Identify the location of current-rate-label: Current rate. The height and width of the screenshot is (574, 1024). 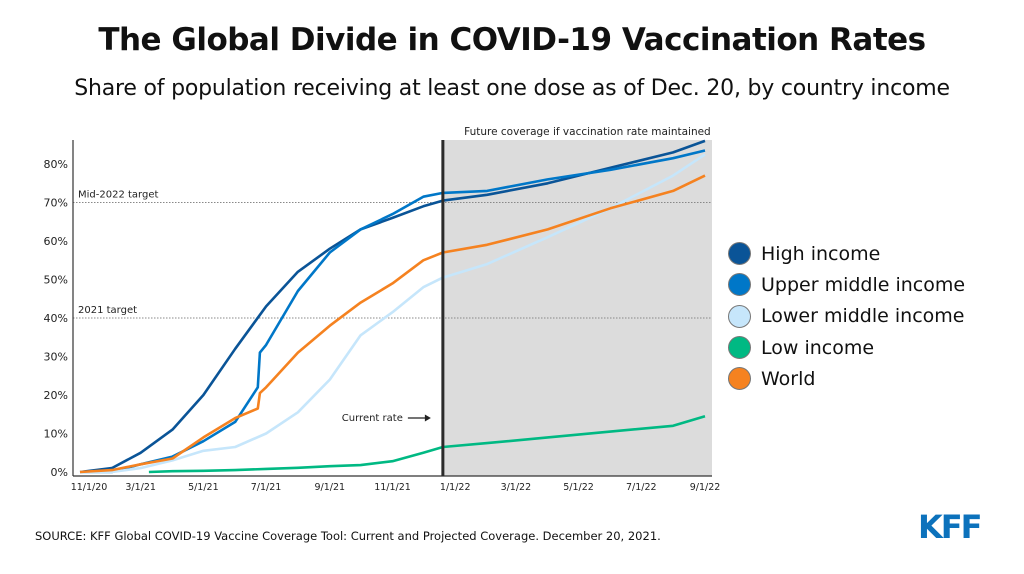
(372, 418).